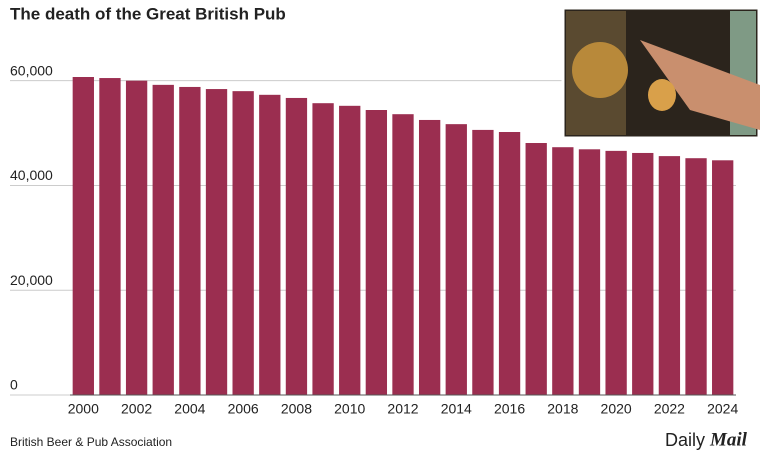 The width and height of the screenshot is (768, 461). I want to click on photo, so click(661, 73).